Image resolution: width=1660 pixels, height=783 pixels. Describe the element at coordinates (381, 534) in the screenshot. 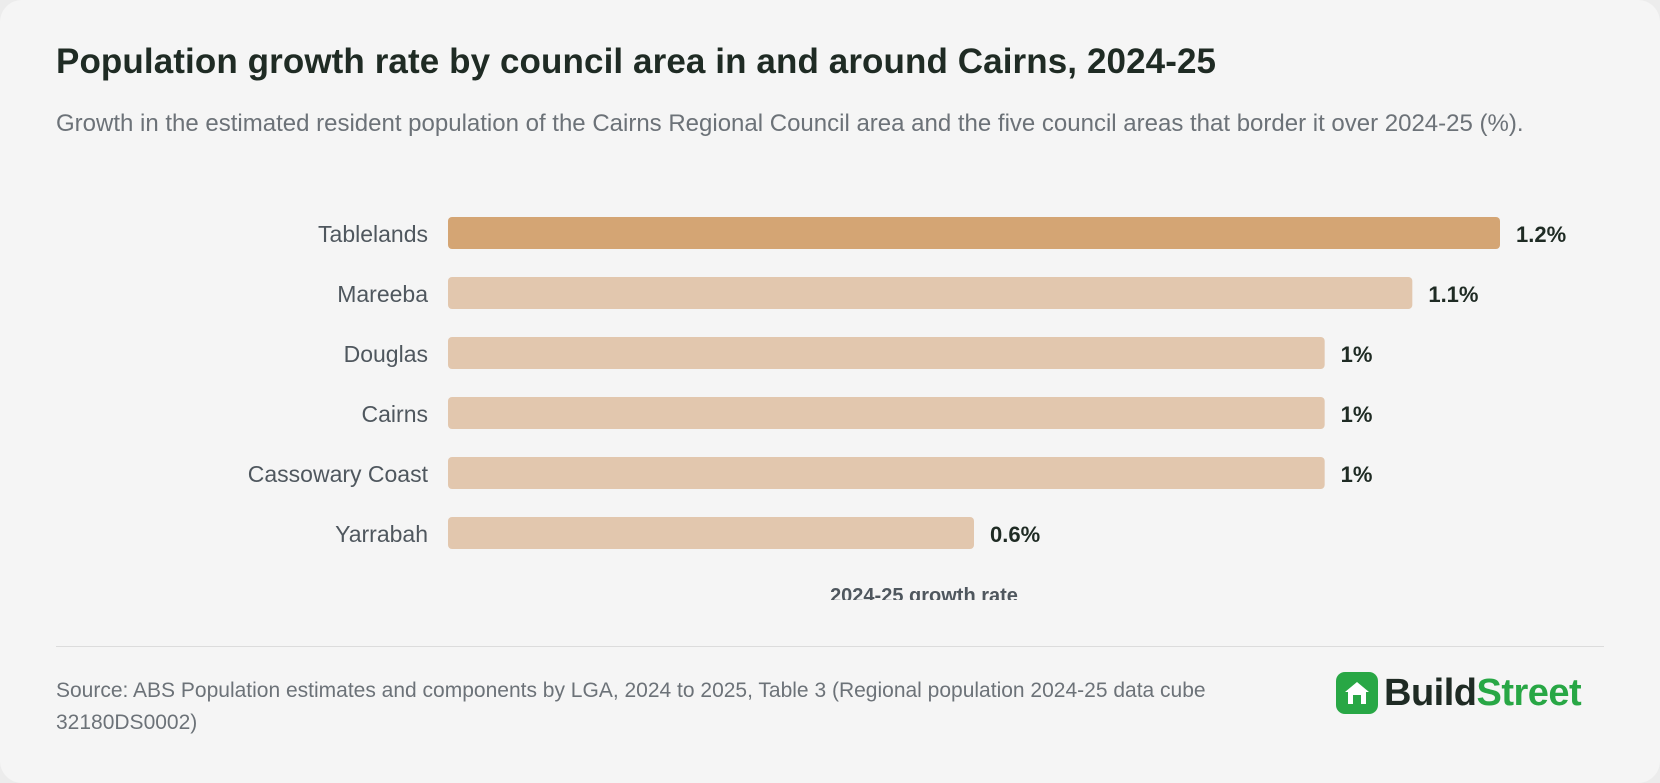

I see `category-label-yarrabah: Yarrabah` at that location.